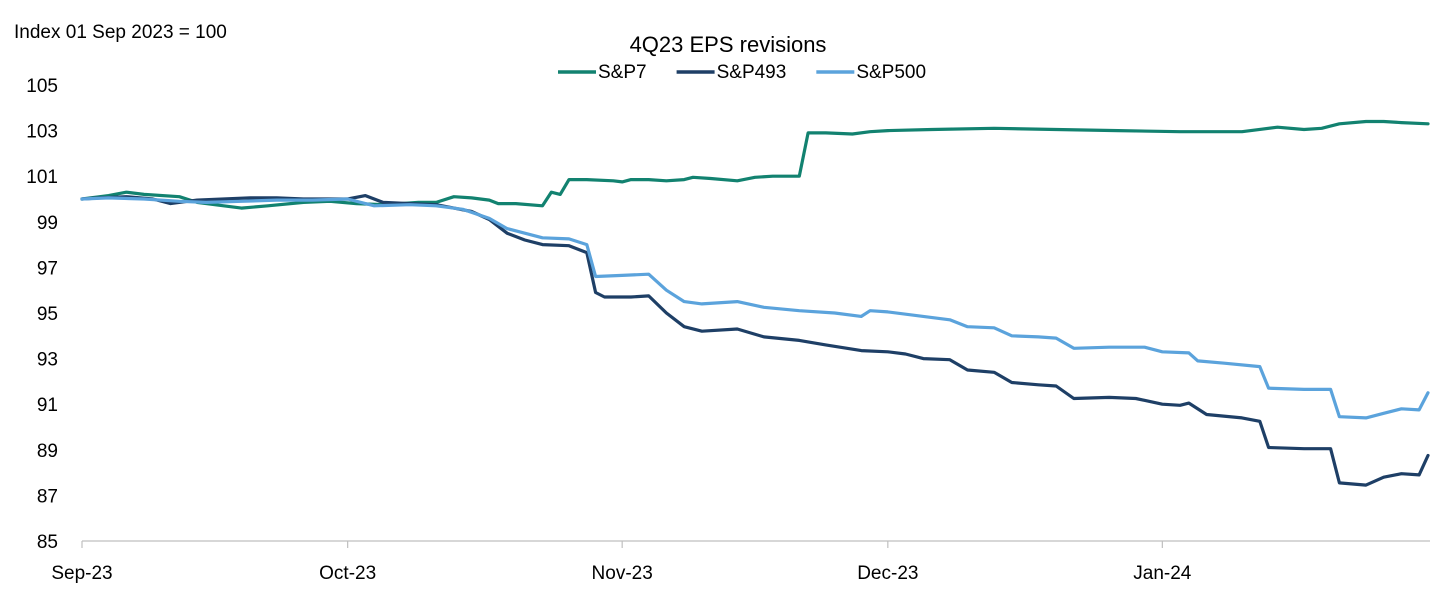 This screenshot has width=1456, height=606. I want to click on y-tick-label: 87, so click(47, 496).